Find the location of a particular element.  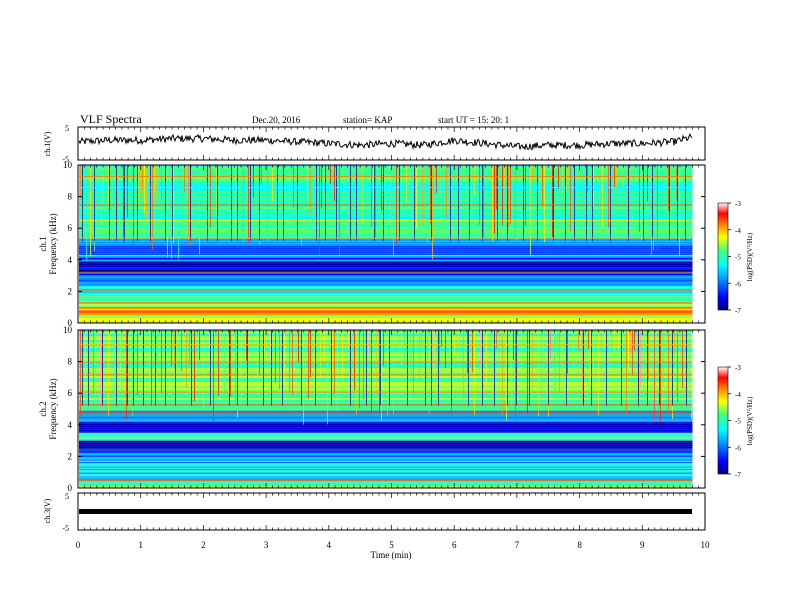

time-axis-label: Time (min) is located at coordinates (391, 555).